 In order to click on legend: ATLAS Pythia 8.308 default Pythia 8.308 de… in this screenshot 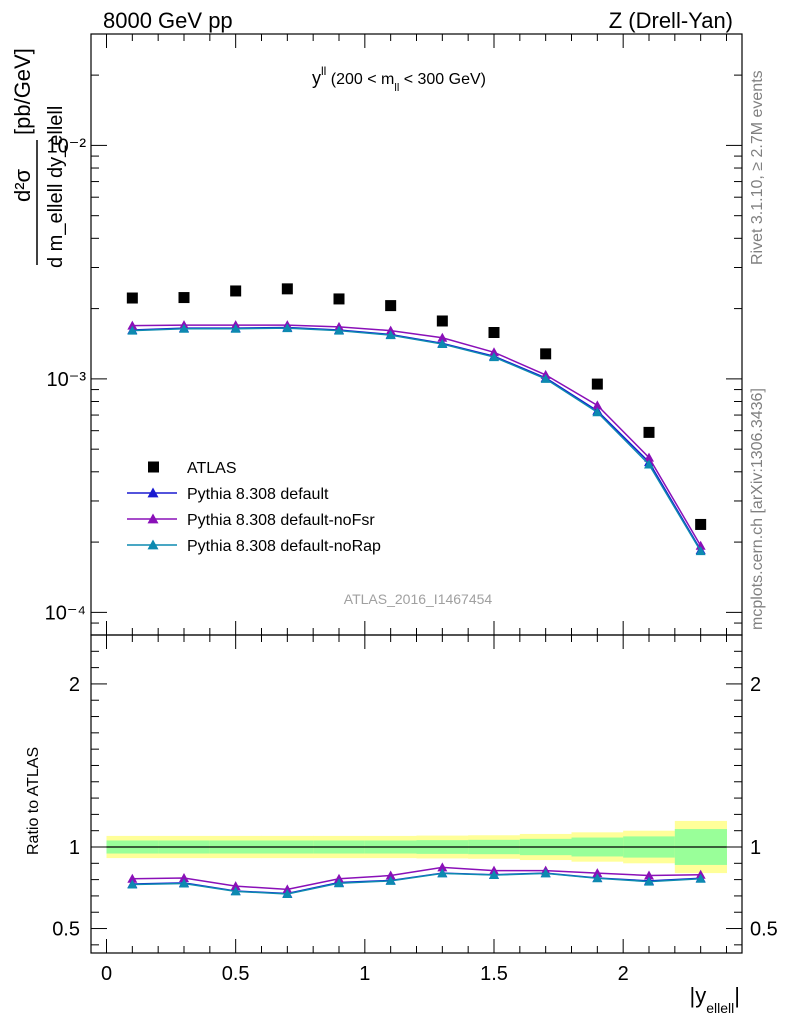, I will do `click(254, 507)`.